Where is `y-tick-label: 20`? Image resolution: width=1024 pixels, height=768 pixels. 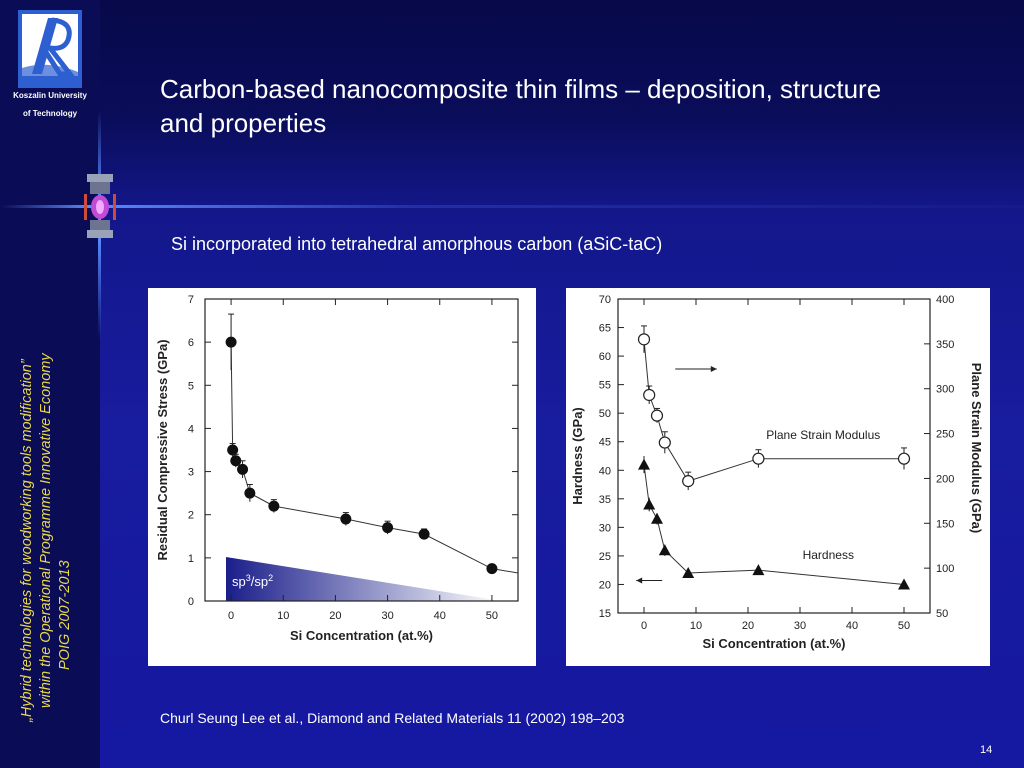
y-tick-label: 20 is located at coordinates (605, 585).